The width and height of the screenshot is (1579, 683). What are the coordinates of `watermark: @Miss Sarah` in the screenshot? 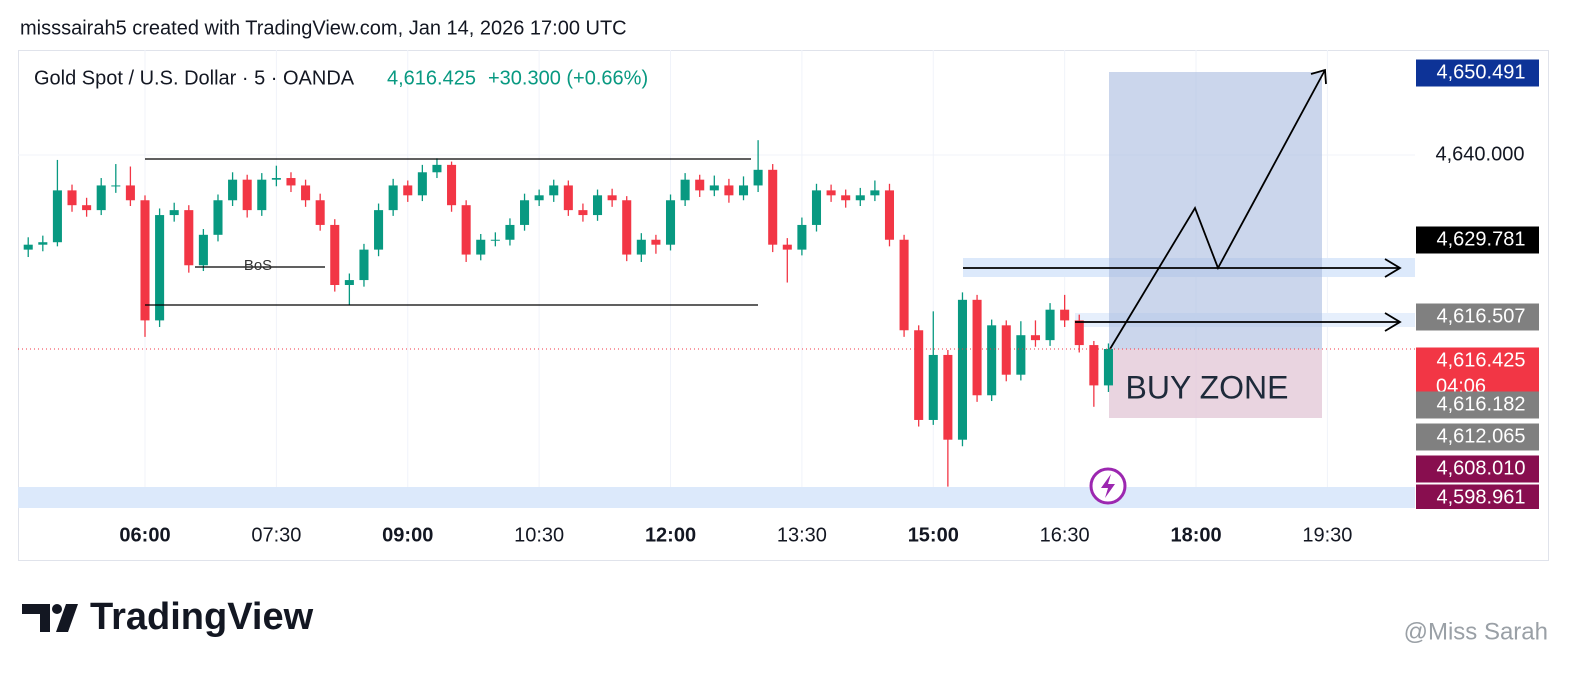 It's located at (1476, 631).